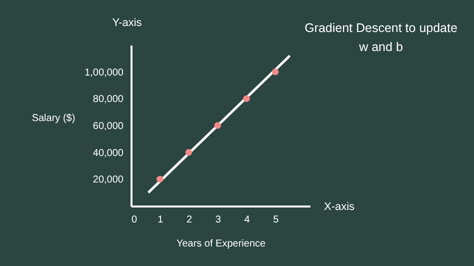 The width and height of the screenshot is (474, 266). Describe the element at coordinates (54, 118) in the screenshot. I see `y-axis-title: Salary ($)` at that location.